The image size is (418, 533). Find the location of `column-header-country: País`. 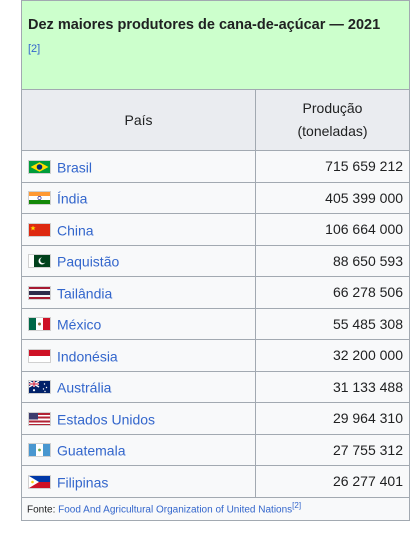

column-header-country: País is located at coordinates (139, 120).